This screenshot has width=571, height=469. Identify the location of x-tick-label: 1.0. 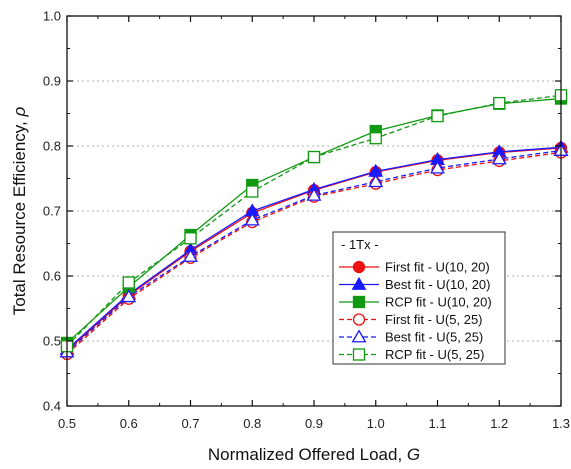
(376, 423).